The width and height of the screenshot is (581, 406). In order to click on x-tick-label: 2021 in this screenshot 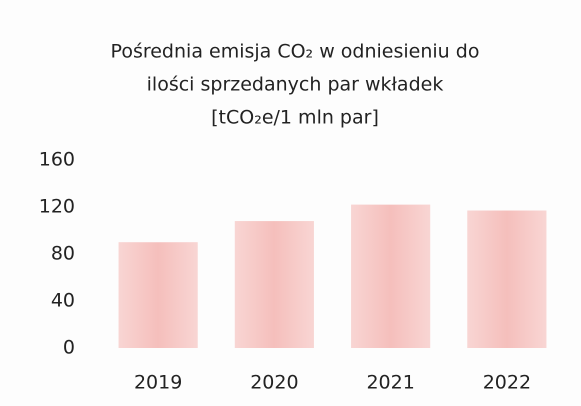, I will do `click(390, 383)`.